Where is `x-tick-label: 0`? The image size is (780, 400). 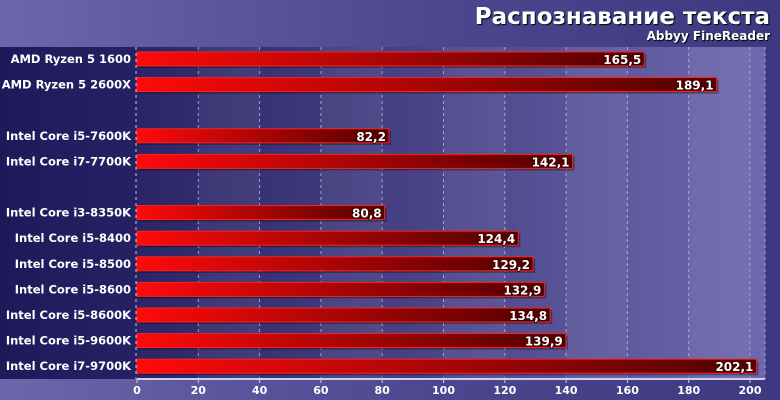
x-tick-label: 0 is located at coordinates (137, 390).